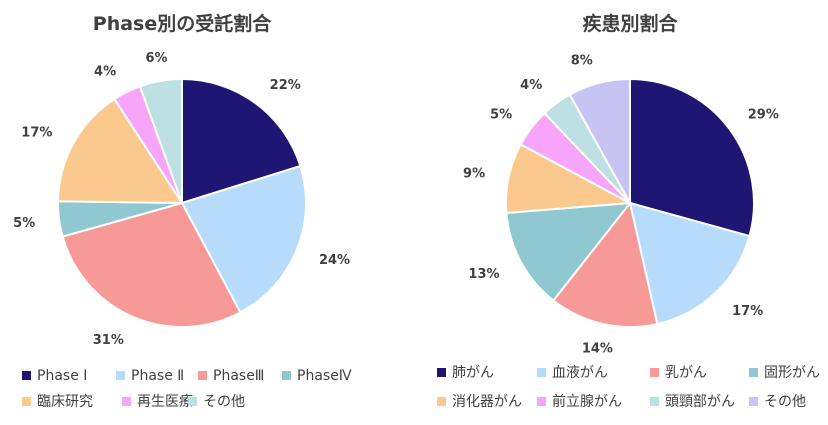 This screenshot has width=828, height=425. Describe the element at coordinates (597, 348) in the screenshot. I see `data-label-1-2: 14%` at that location.